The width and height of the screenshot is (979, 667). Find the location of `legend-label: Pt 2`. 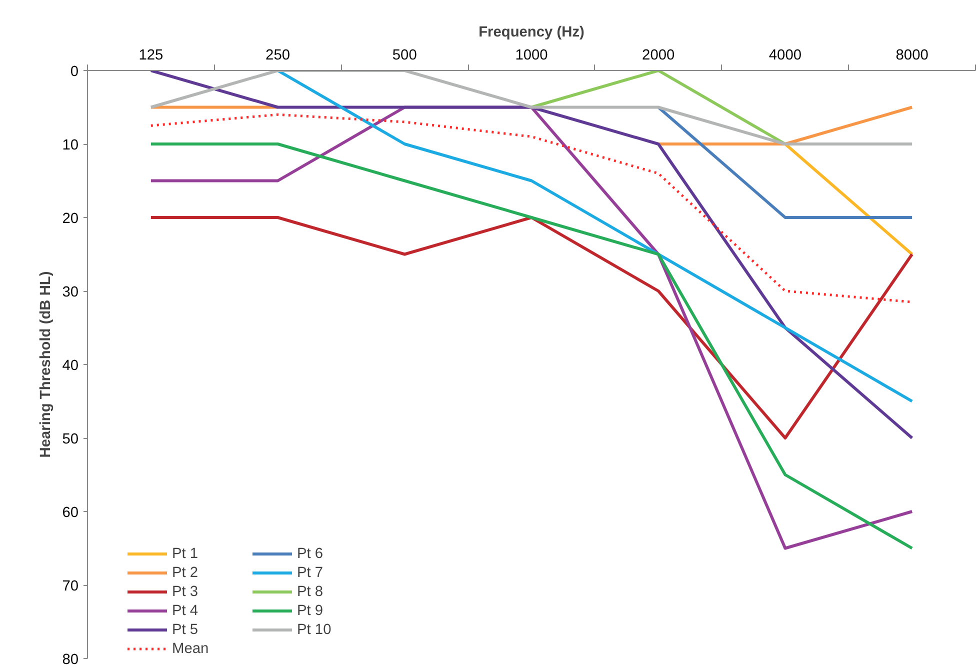

legend-label: Pt 2 is located at coordinates (185, 573).